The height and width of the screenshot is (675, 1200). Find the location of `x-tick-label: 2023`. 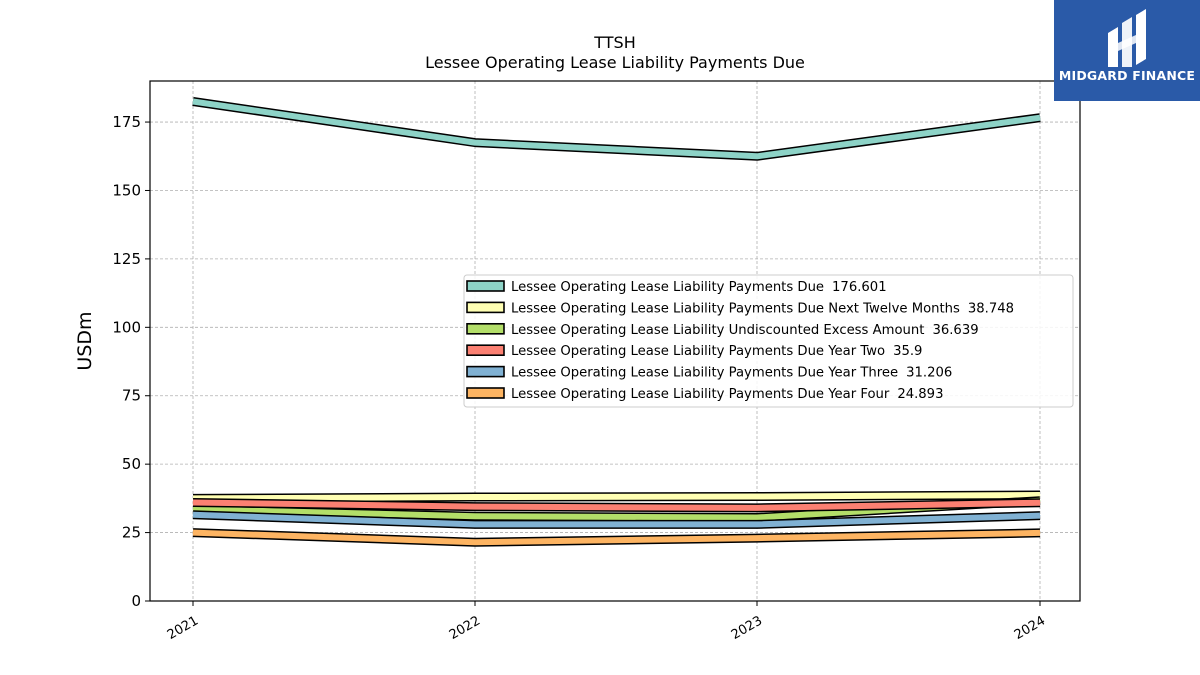

x-tick-label: 2023 is located at coordinates (747, 628).